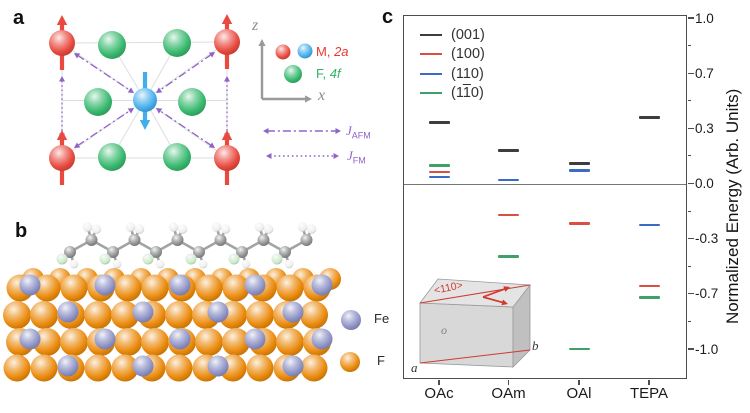 This screenshot has width=750, height=413. Describe the element at coordinates (359, 160) in the screenshot. I see `j-fm-sub: FM` at that location.